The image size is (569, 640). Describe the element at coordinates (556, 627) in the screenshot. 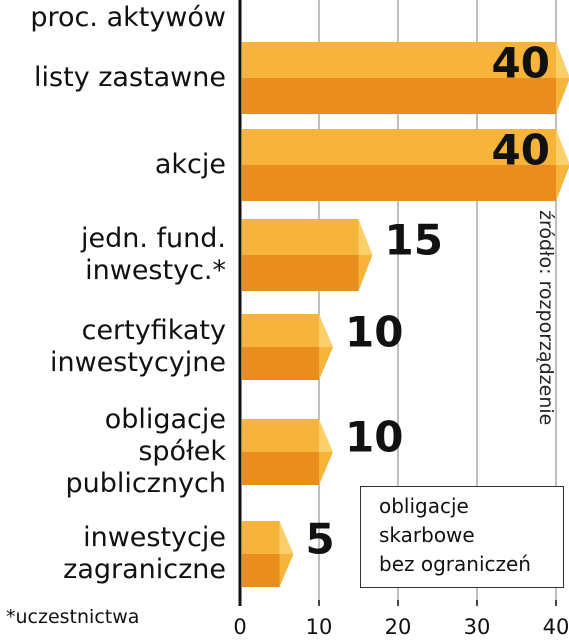

I see `x-tick-label: 40` at that location.